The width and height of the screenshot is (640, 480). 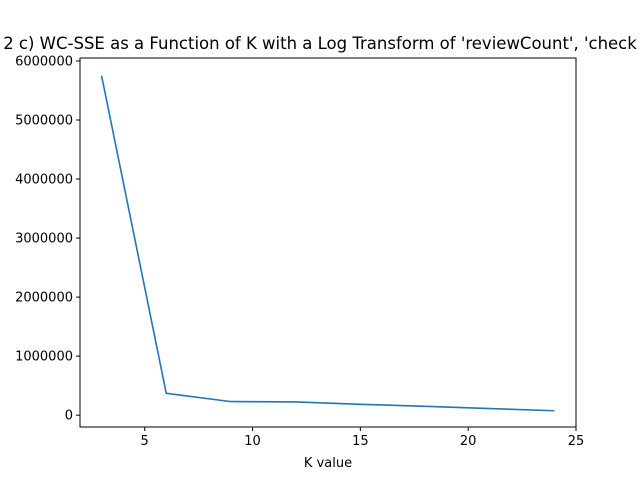 I want to click on y-tick-label: 5000000, so click(x=44, y=120).